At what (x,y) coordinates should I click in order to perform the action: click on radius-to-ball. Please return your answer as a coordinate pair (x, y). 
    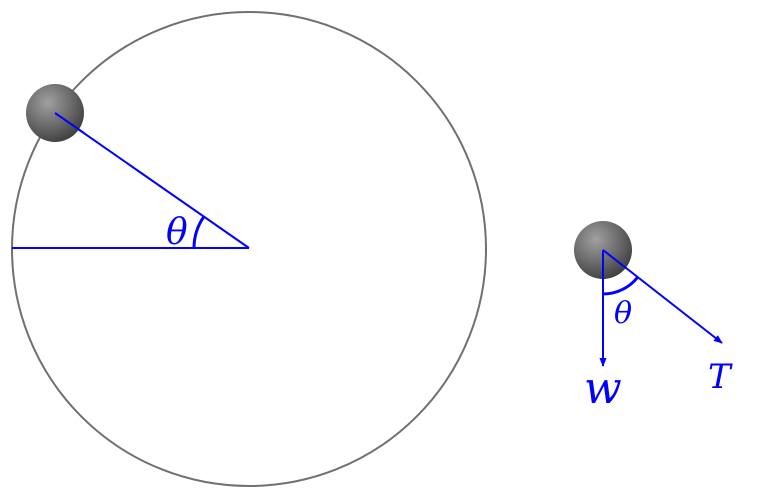
    Looking at the image, I should click on (152, 180).